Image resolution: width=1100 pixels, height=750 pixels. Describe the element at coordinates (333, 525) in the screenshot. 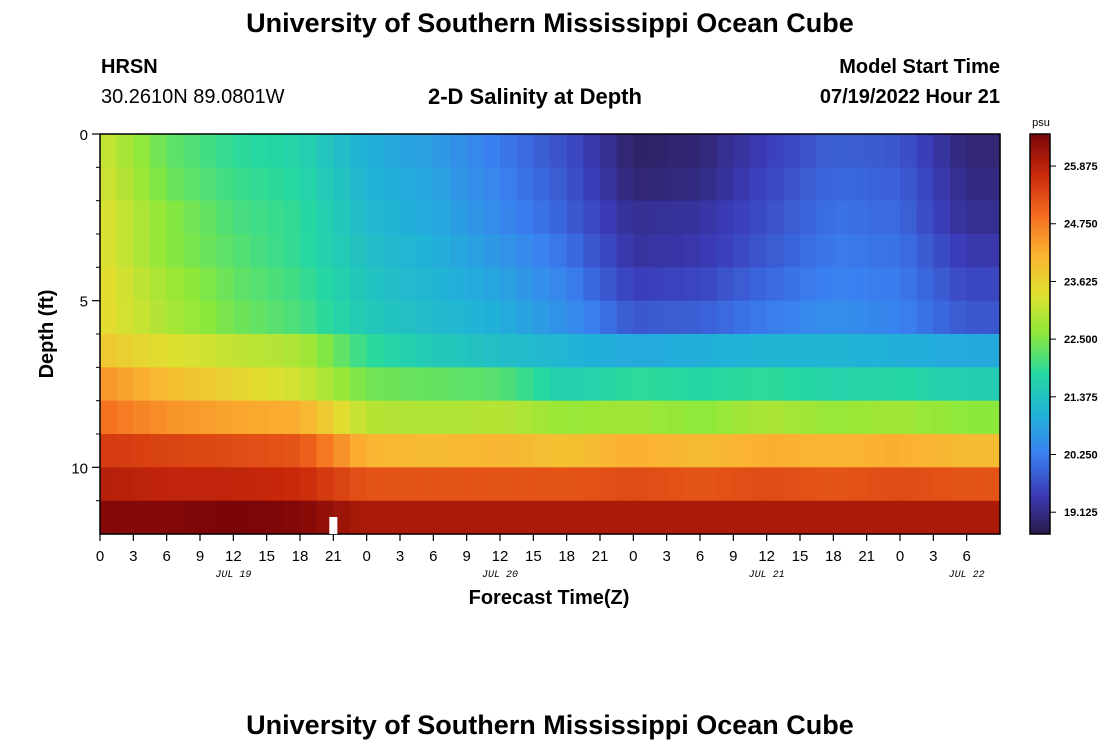

I see `current-time-marker` at that location.